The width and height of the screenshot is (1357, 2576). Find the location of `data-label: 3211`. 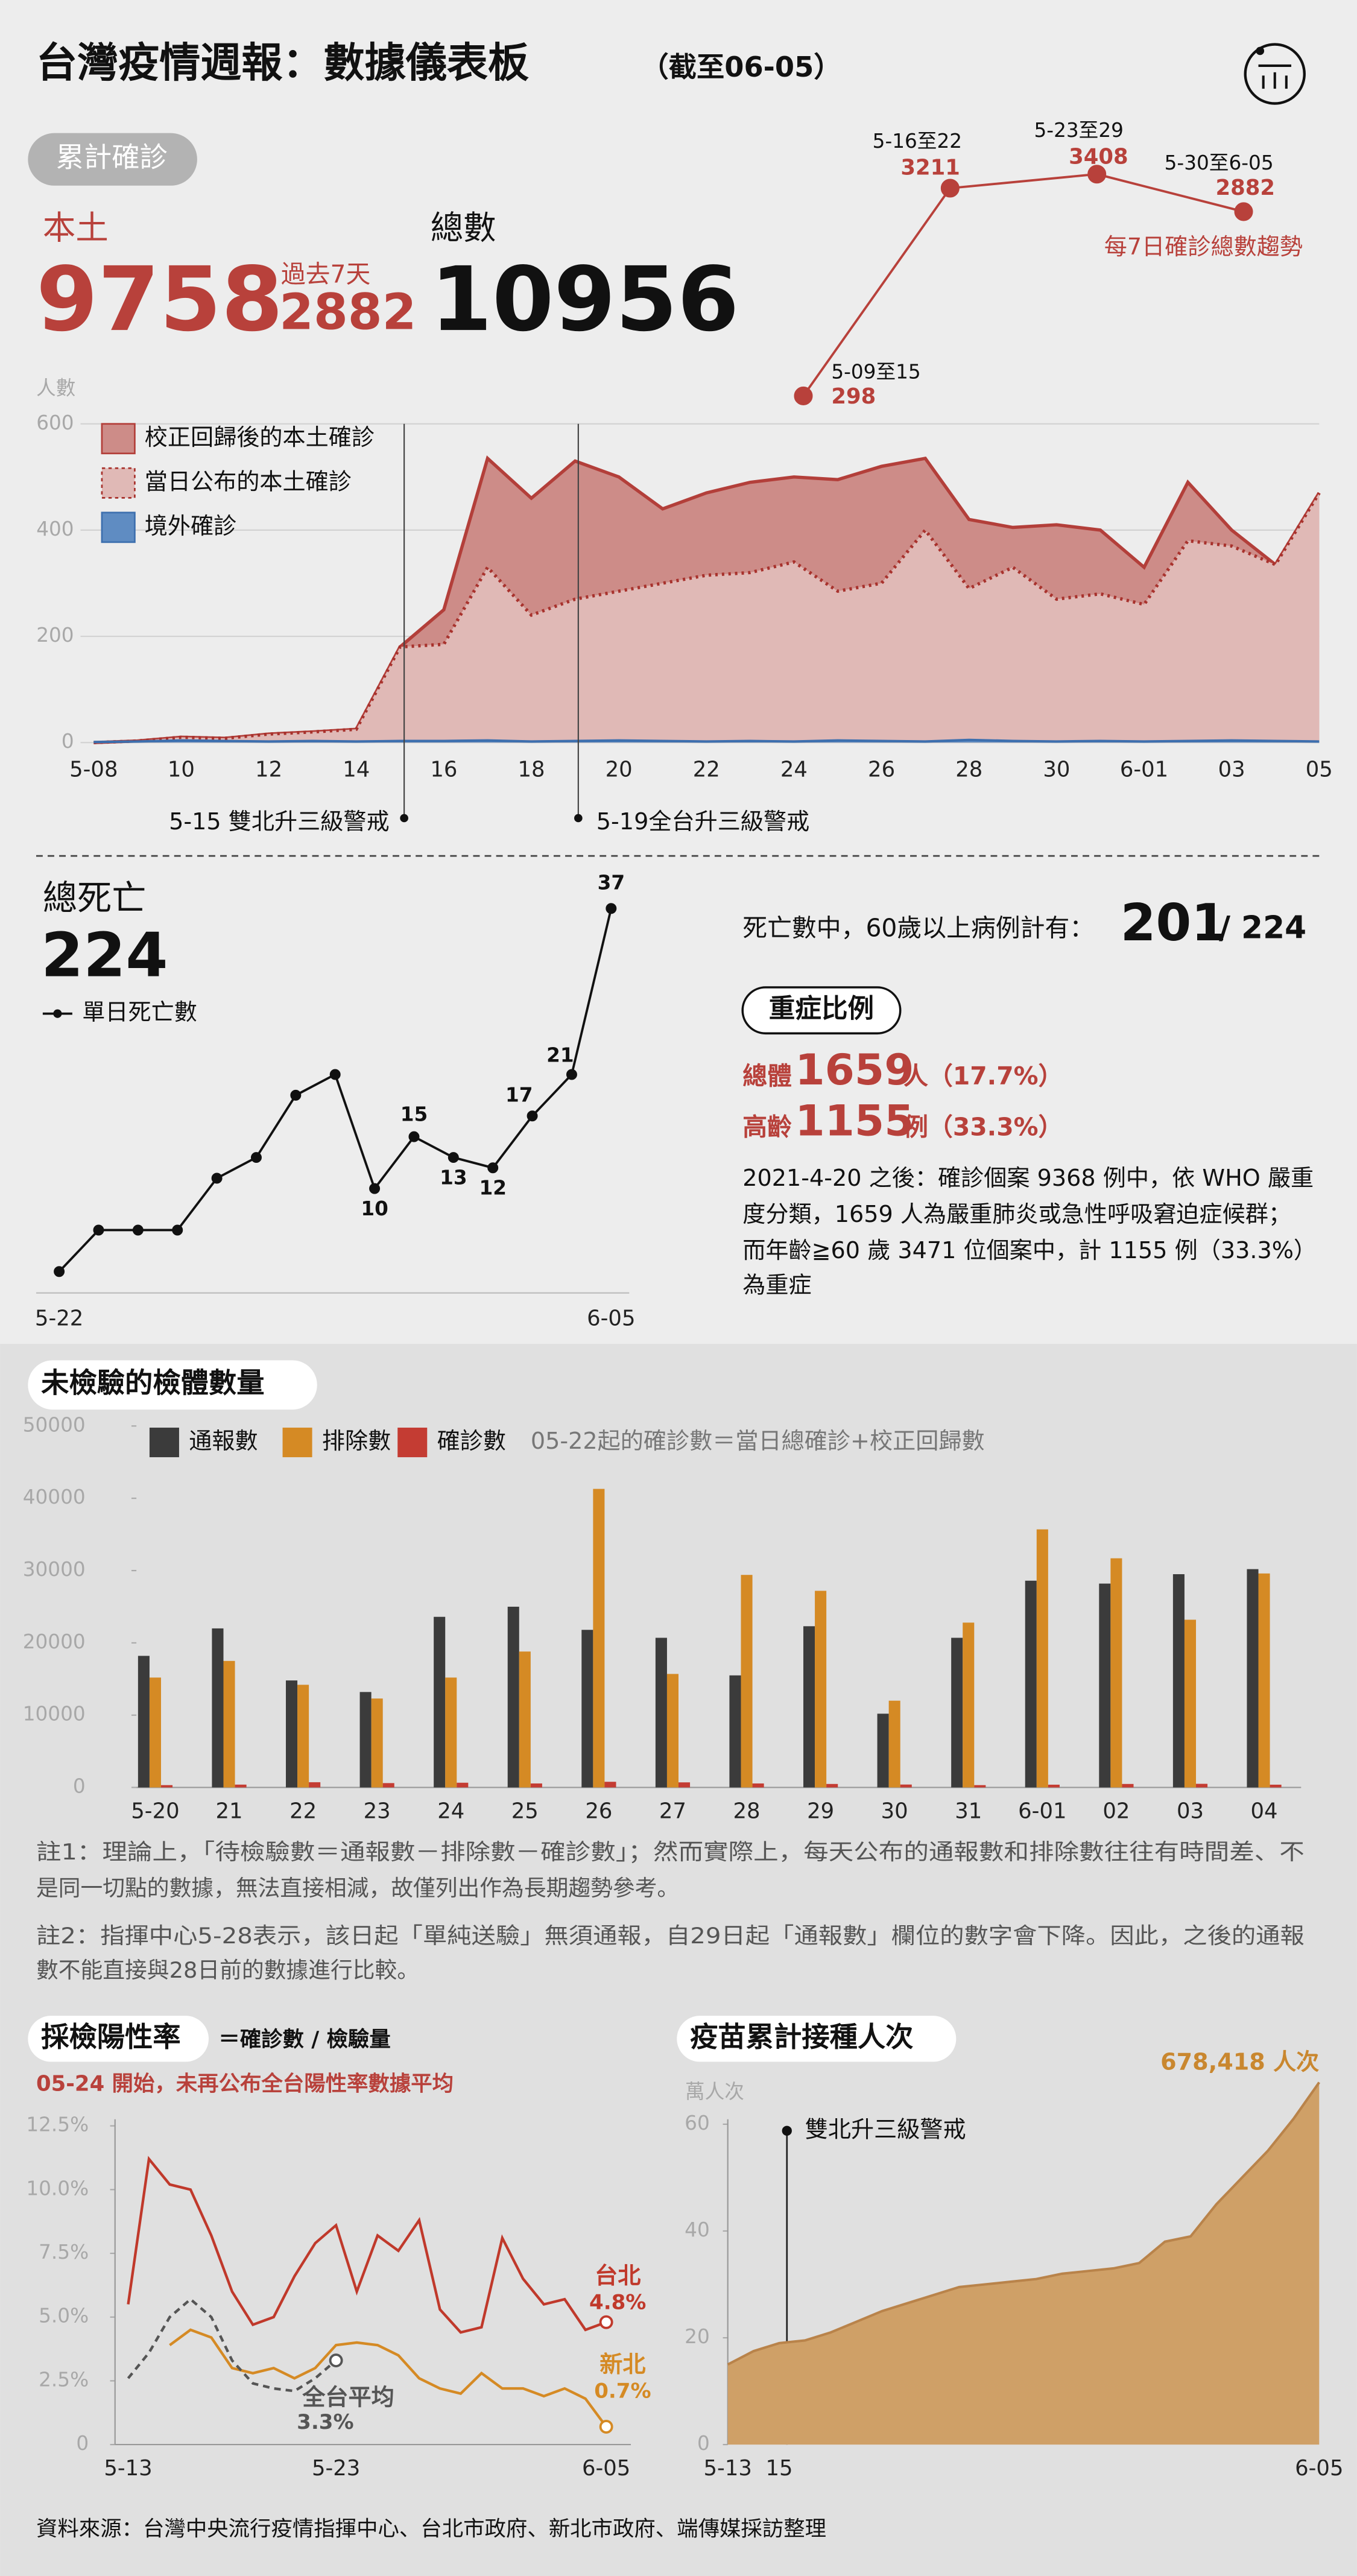

data-label: 3211 is located at coordinates (930, 167).